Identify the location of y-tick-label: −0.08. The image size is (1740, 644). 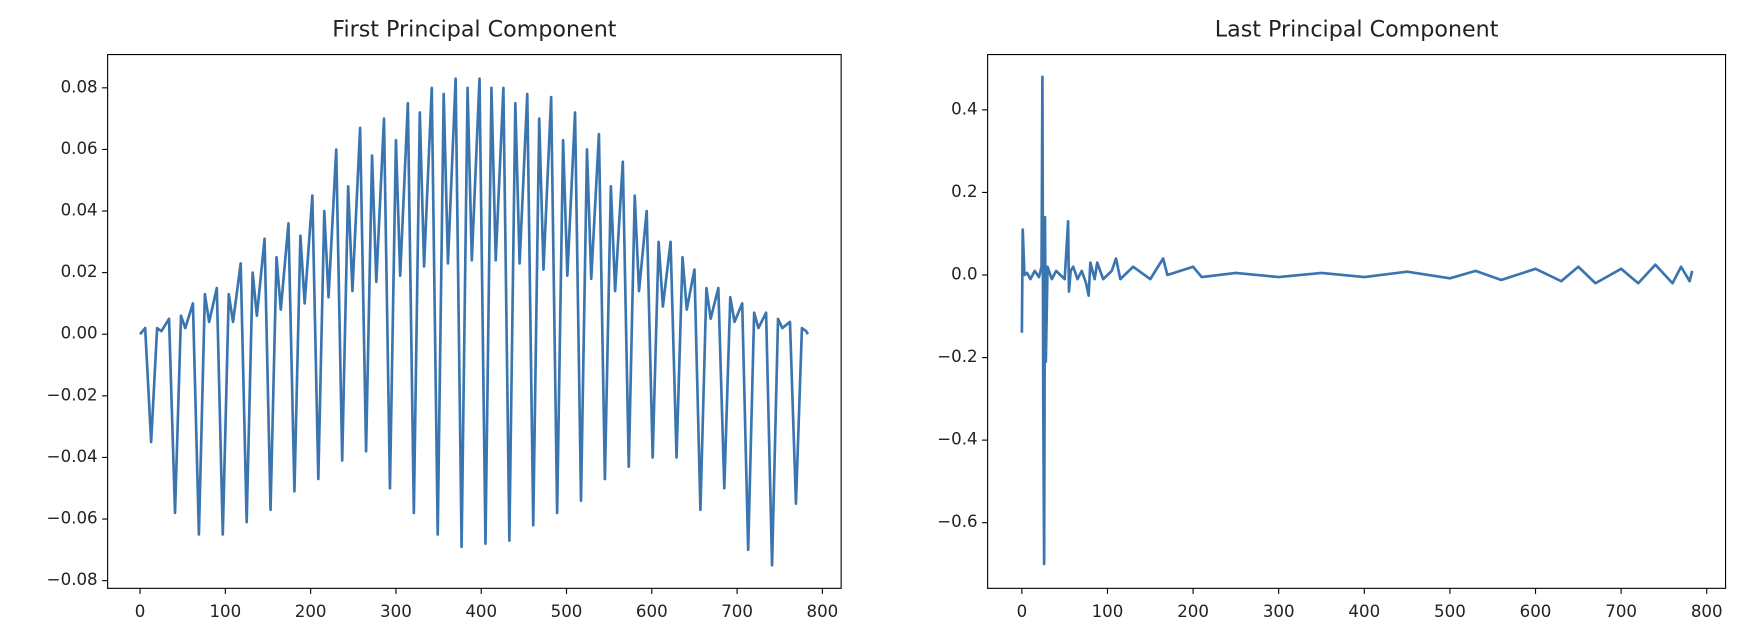
(72, 579).